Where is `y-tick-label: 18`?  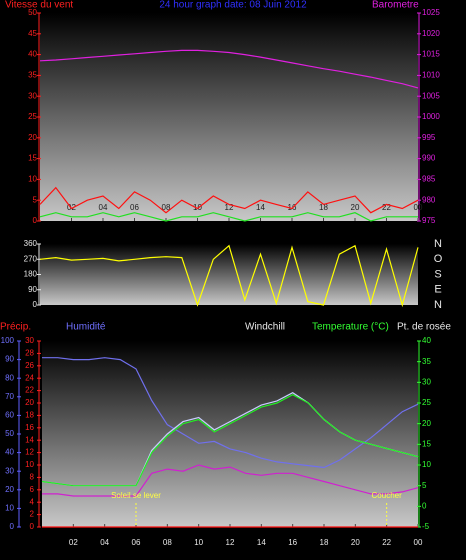 y-tick-label: 18 is located at coordinates (29, 415).